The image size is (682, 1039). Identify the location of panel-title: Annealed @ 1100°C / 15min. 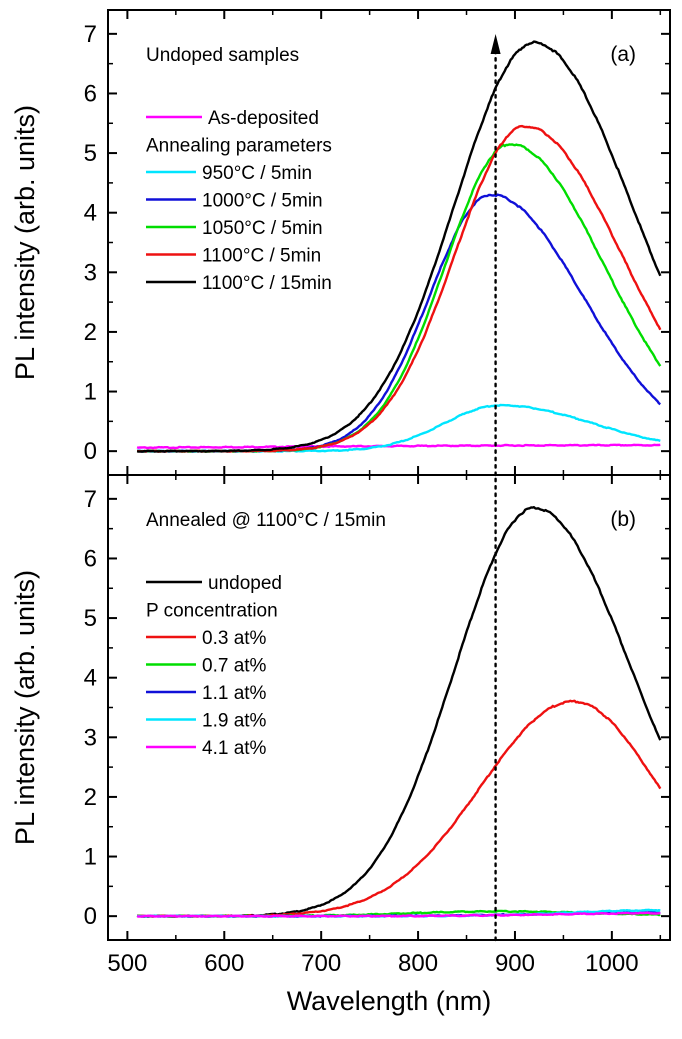
(266, 520).